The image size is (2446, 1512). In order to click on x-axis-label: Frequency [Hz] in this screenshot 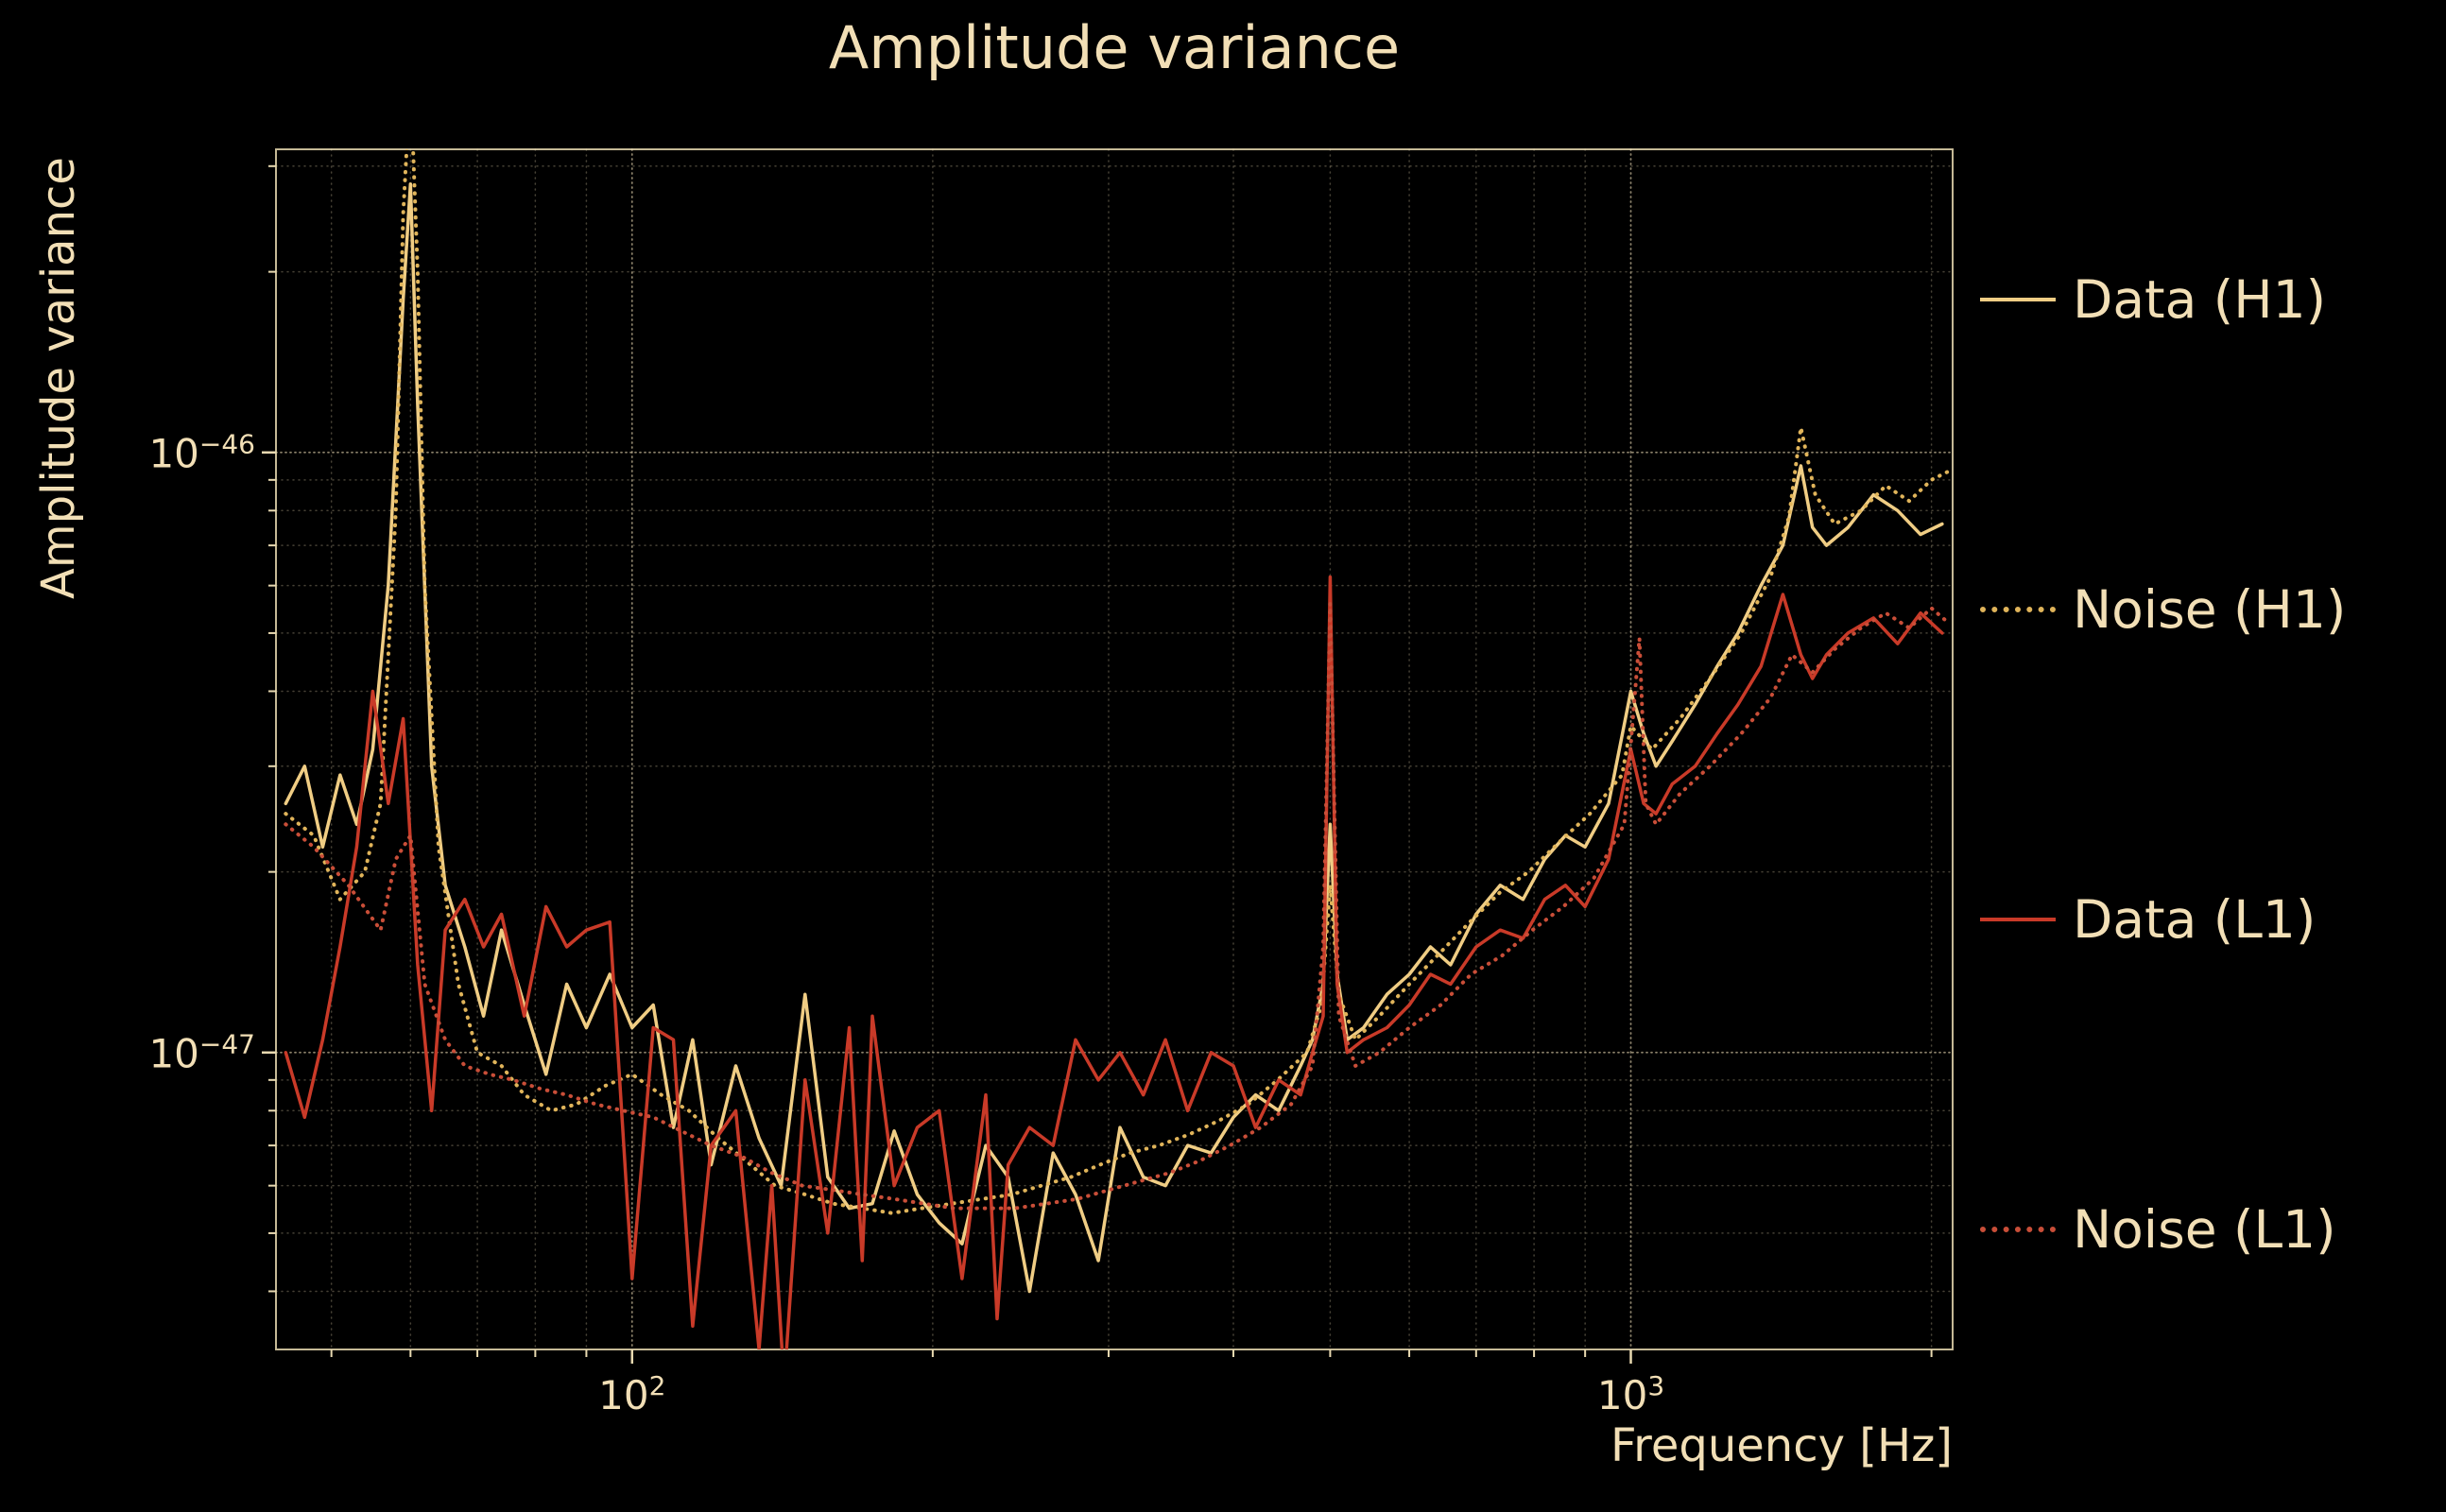, I will do `click(1782, 1445)`.